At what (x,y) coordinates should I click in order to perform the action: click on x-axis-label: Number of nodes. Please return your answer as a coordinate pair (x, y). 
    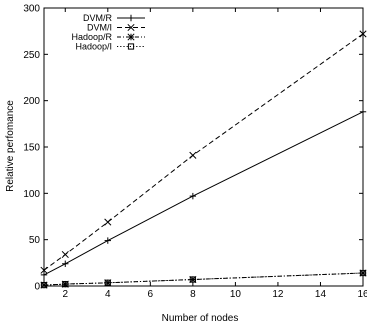
    Looking at the image, I should click on (200, 318).